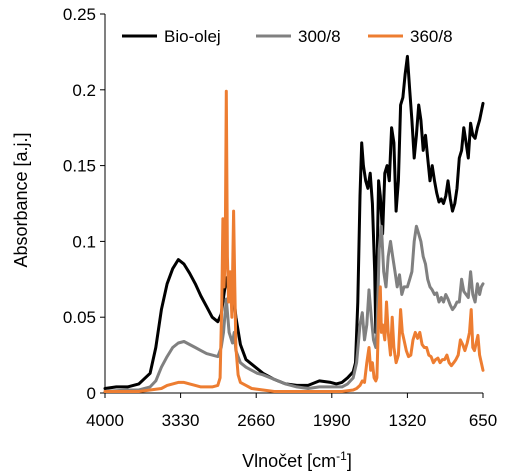 The image size is (512, 475). I want to click on x-axis-title-end: ], so click(349, 461).